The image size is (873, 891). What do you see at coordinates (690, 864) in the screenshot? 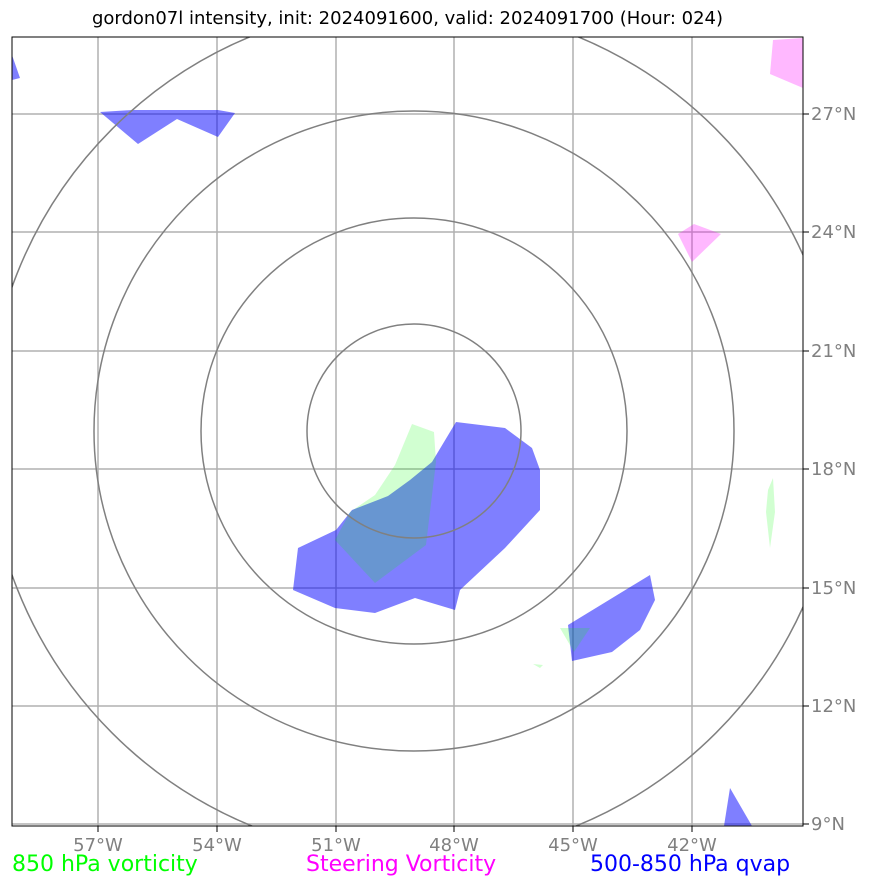
I see `legend-qvap: 500-850 hPa qvap` at bounding box center [690, 864].